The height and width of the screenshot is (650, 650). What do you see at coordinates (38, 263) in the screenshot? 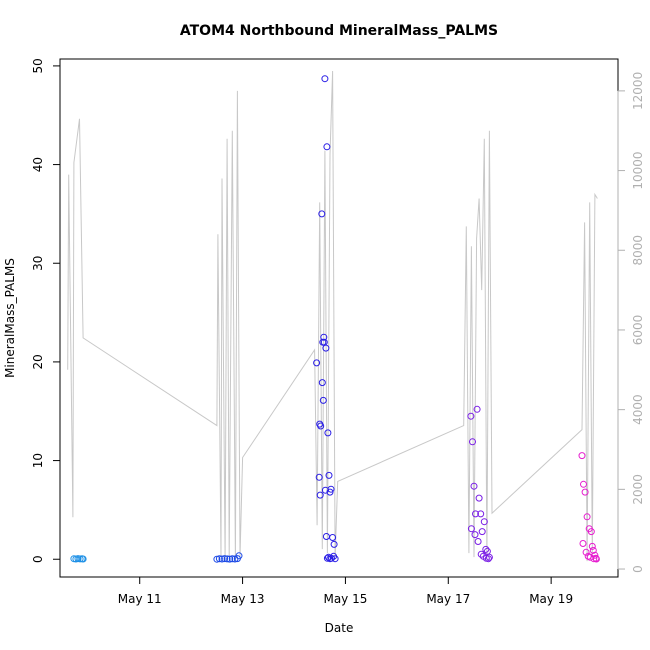
I see `y-tick-label: 30` at bounding box center [38, 263].